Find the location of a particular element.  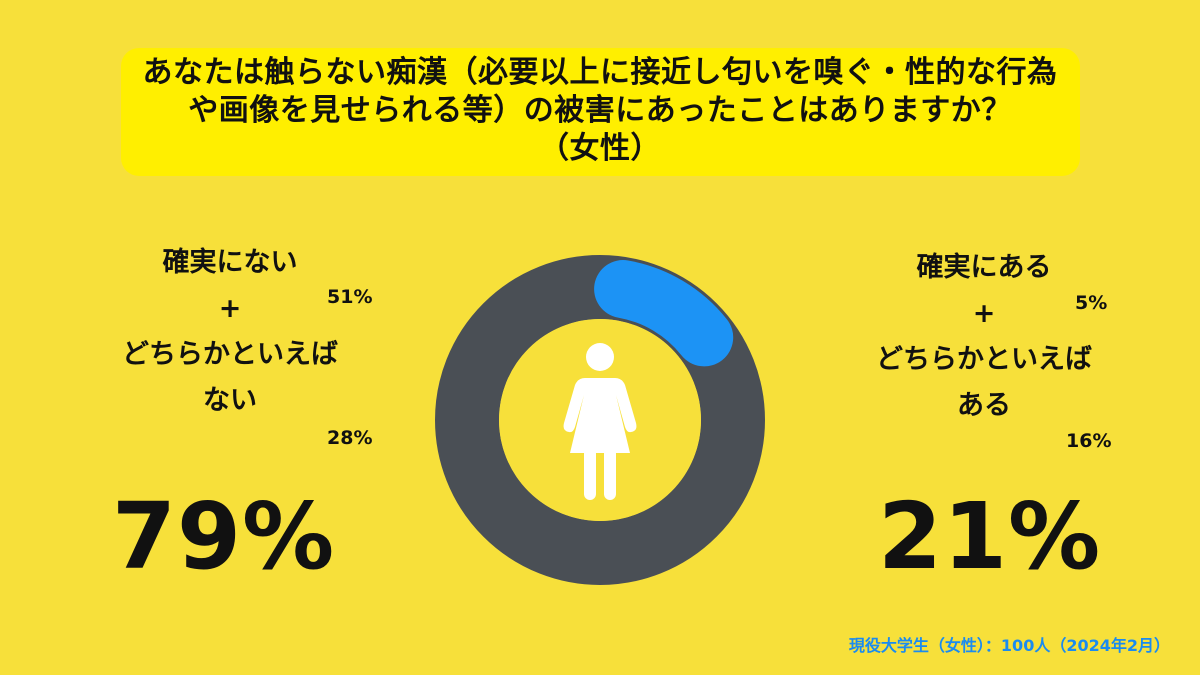

left-pct-certain: 51% is located at coordinates (350, 297).